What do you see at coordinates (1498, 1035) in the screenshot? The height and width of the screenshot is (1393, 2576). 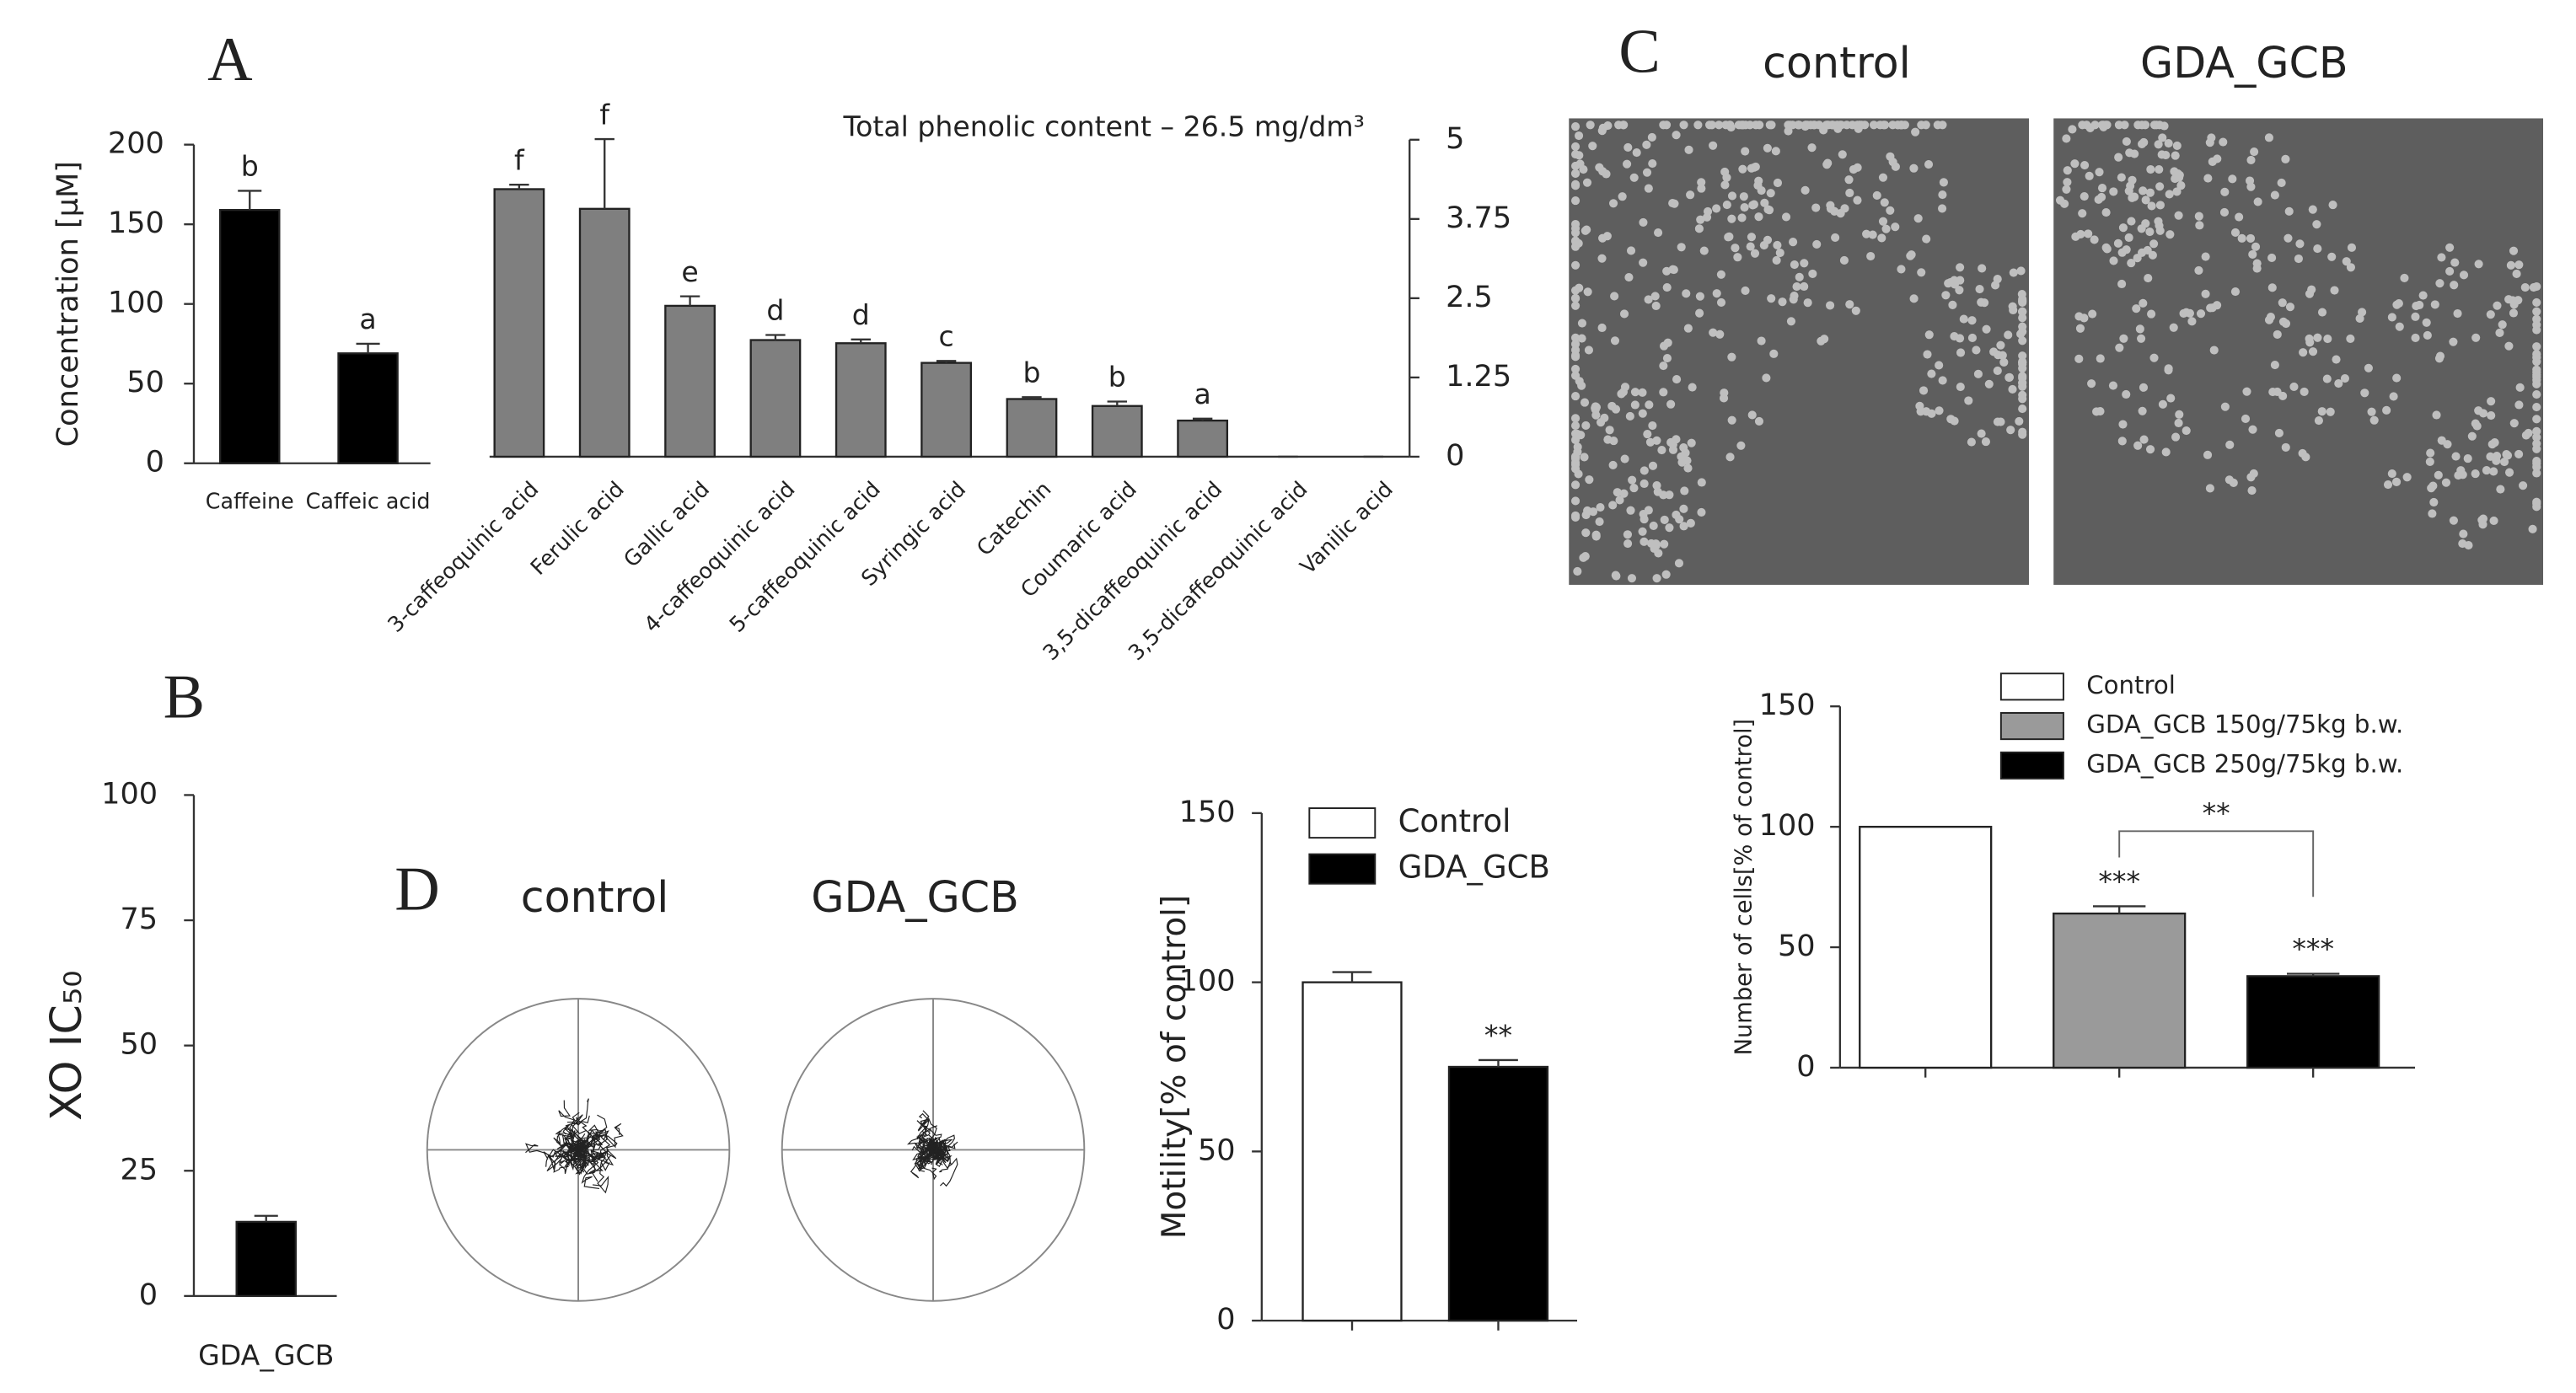 I see `annotation: **` at bounding box center [1498, 1035].